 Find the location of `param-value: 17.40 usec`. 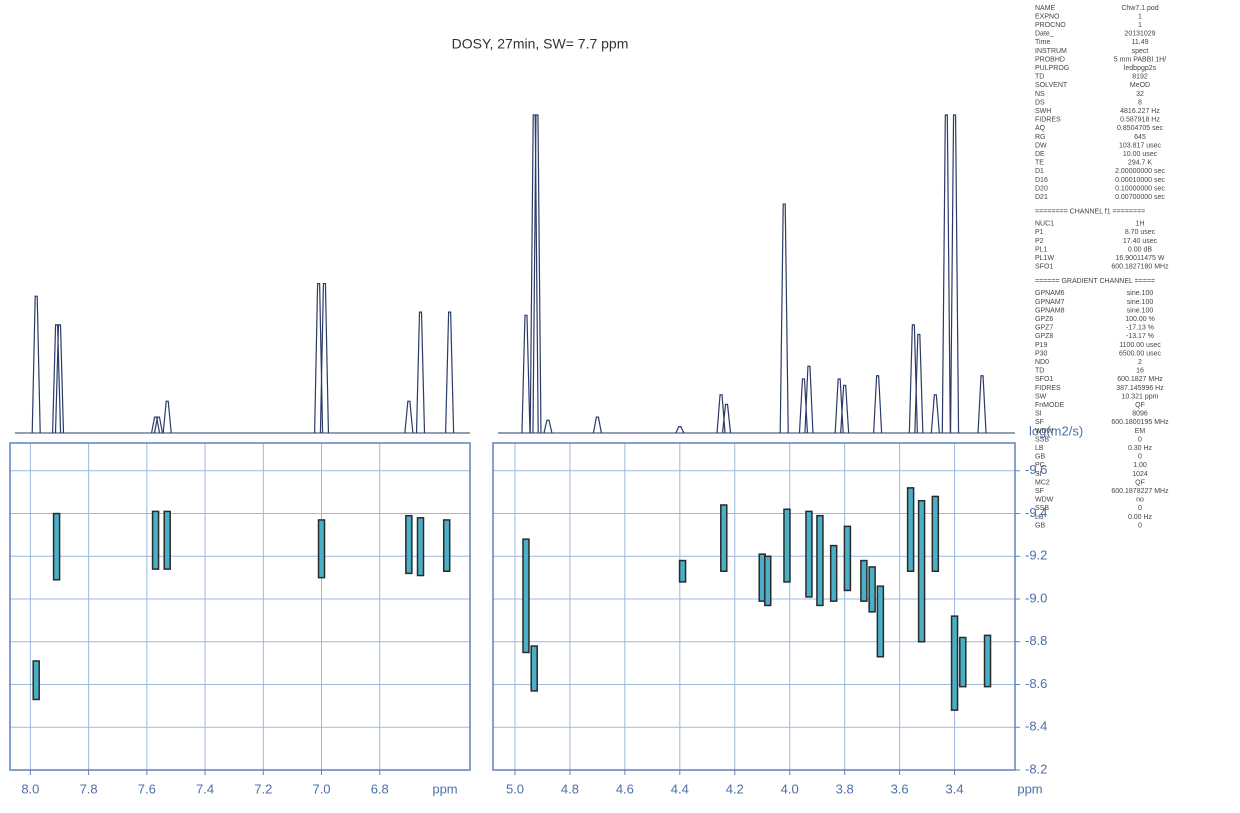

param-value: 17.40 usec is located at coordinates (1140, 241).